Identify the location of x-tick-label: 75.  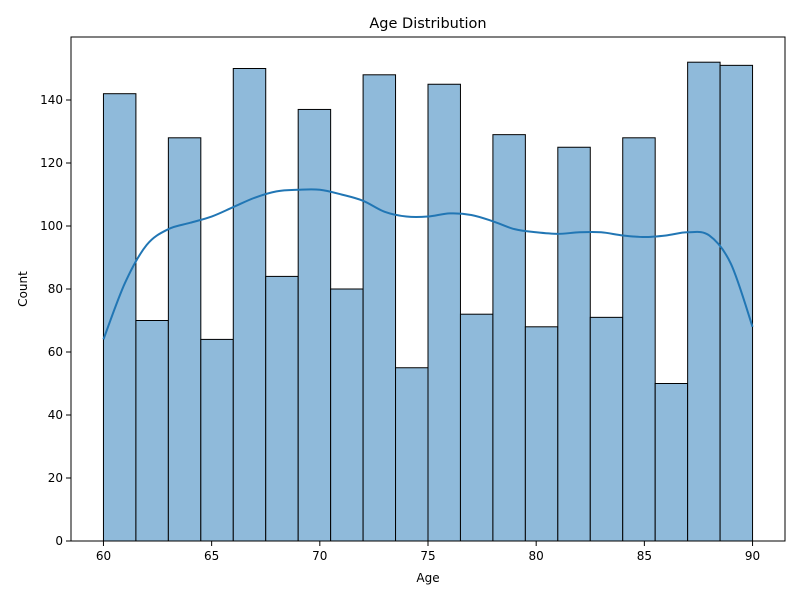
(427, 556).